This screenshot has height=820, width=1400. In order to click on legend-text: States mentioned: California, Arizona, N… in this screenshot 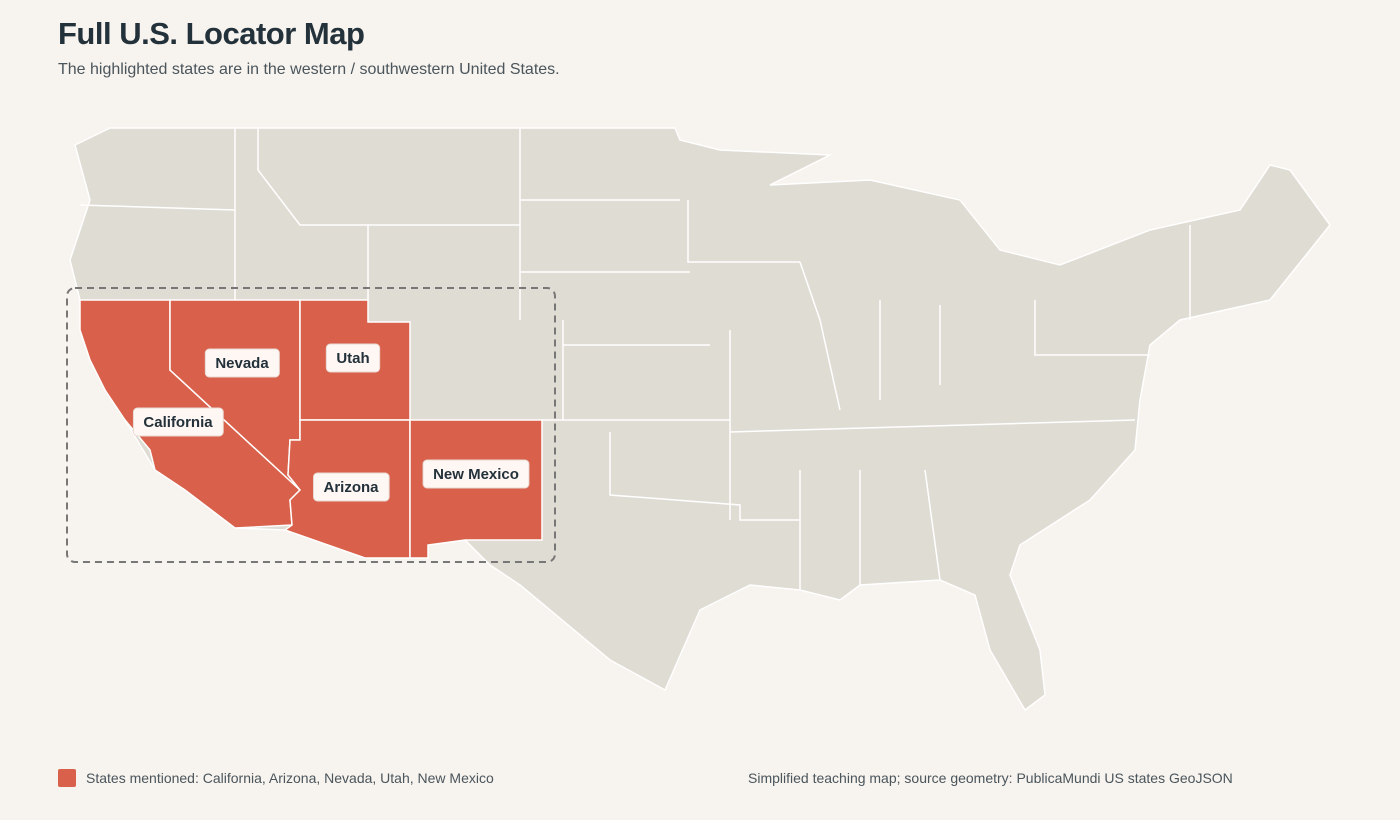, I will do `click(290, 778)`.